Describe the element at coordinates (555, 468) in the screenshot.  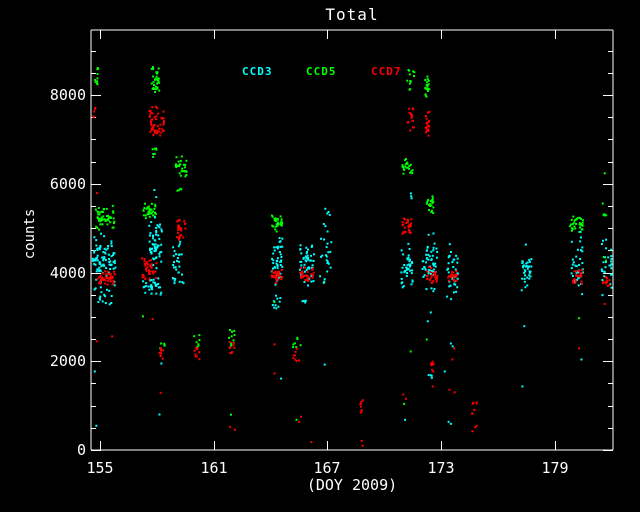
I see `x-tick-label: 179` at that location.